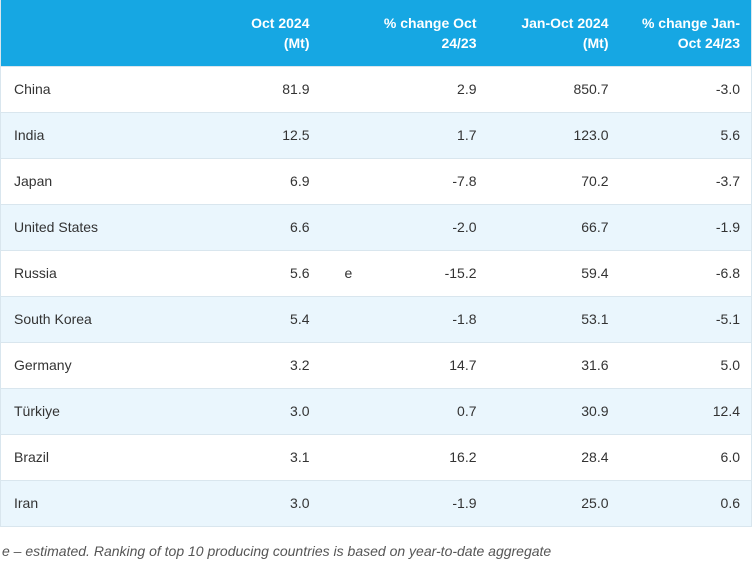  What do you see at coordinates (424, 411) in the screenshot?
I see `cell-oct-change: 0.7` at bounding box center [424, 411].